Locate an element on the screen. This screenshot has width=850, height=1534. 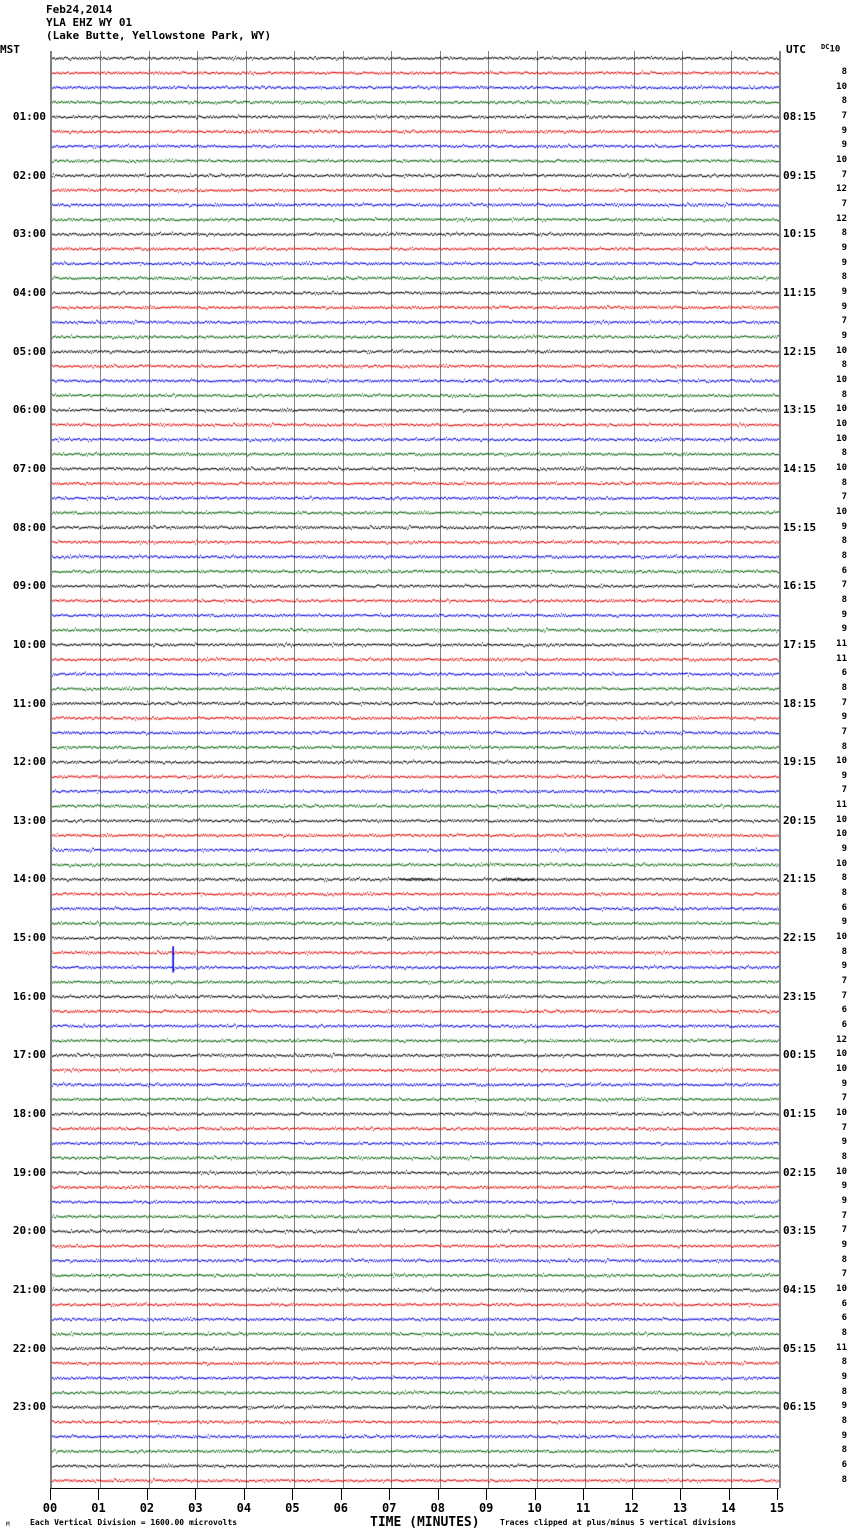
utc-time-label: 11:15 is located at coordinates (800, 292).